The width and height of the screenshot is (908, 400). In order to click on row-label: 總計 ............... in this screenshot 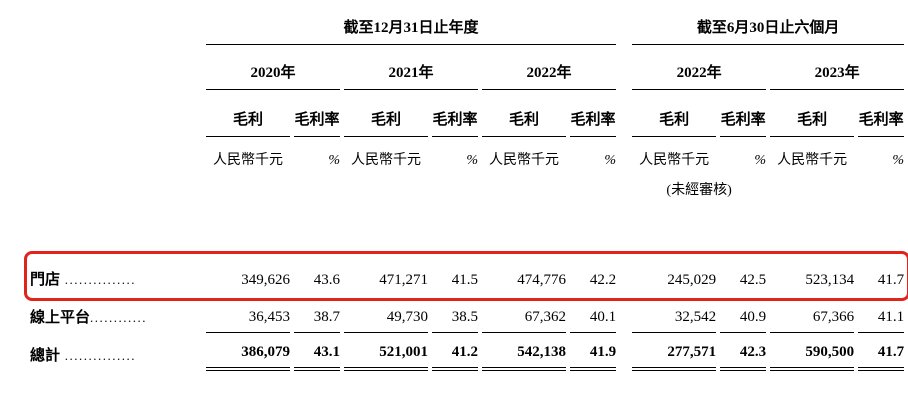, I will do `click(116, 352)`.